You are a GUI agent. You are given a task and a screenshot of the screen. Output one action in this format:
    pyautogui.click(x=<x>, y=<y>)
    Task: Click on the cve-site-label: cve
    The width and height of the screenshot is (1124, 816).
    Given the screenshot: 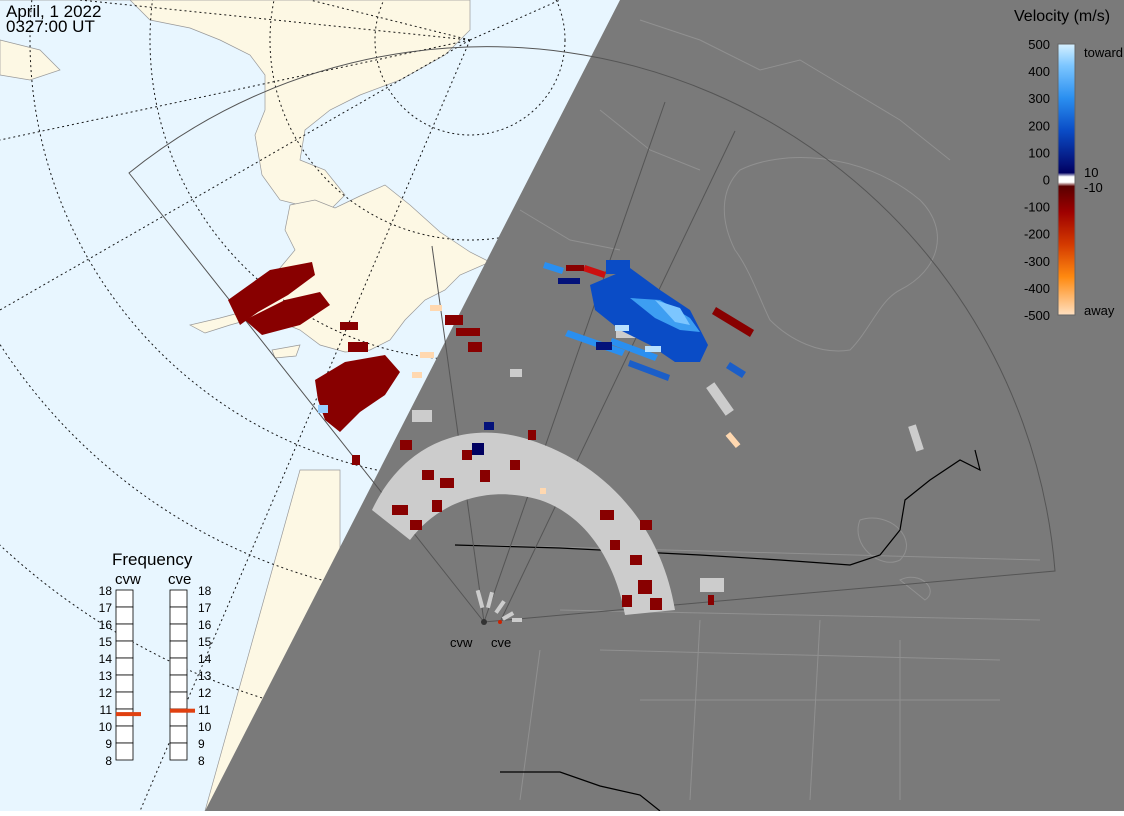 What is the action you would take?
    pyautogui.click(x=501, y=642)
    